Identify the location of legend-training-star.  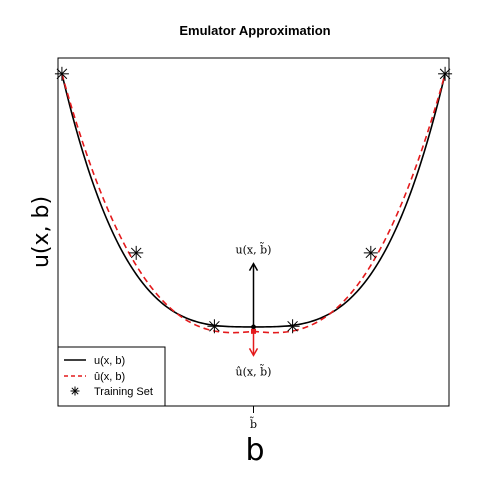
(75, 391).